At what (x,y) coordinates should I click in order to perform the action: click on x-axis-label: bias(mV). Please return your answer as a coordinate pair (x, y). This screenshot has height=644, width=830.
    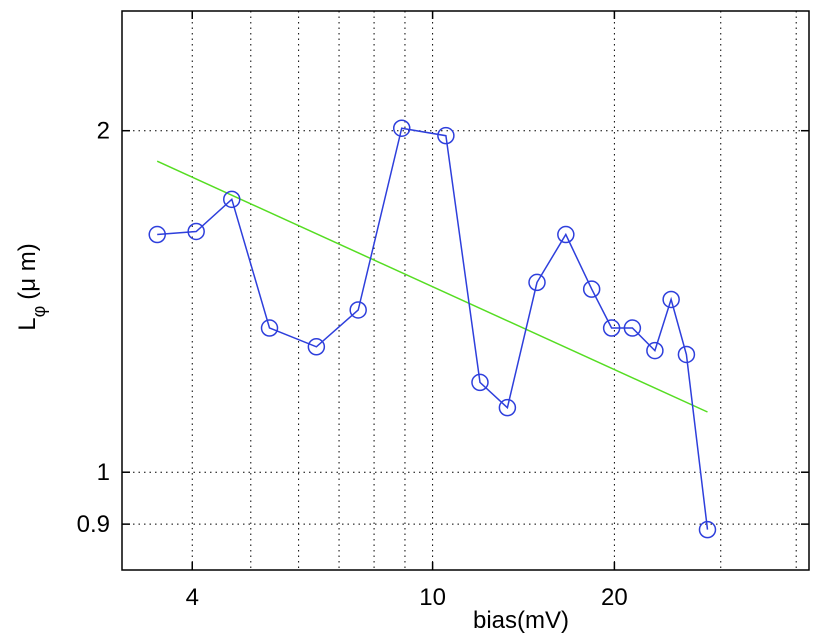
    Looking at the image, I should click on (521, 620).